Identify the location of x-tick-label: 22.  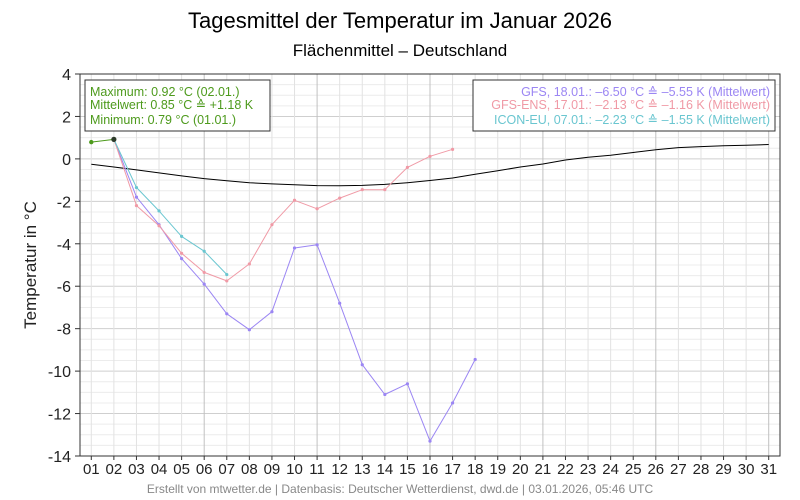
(565, 469).